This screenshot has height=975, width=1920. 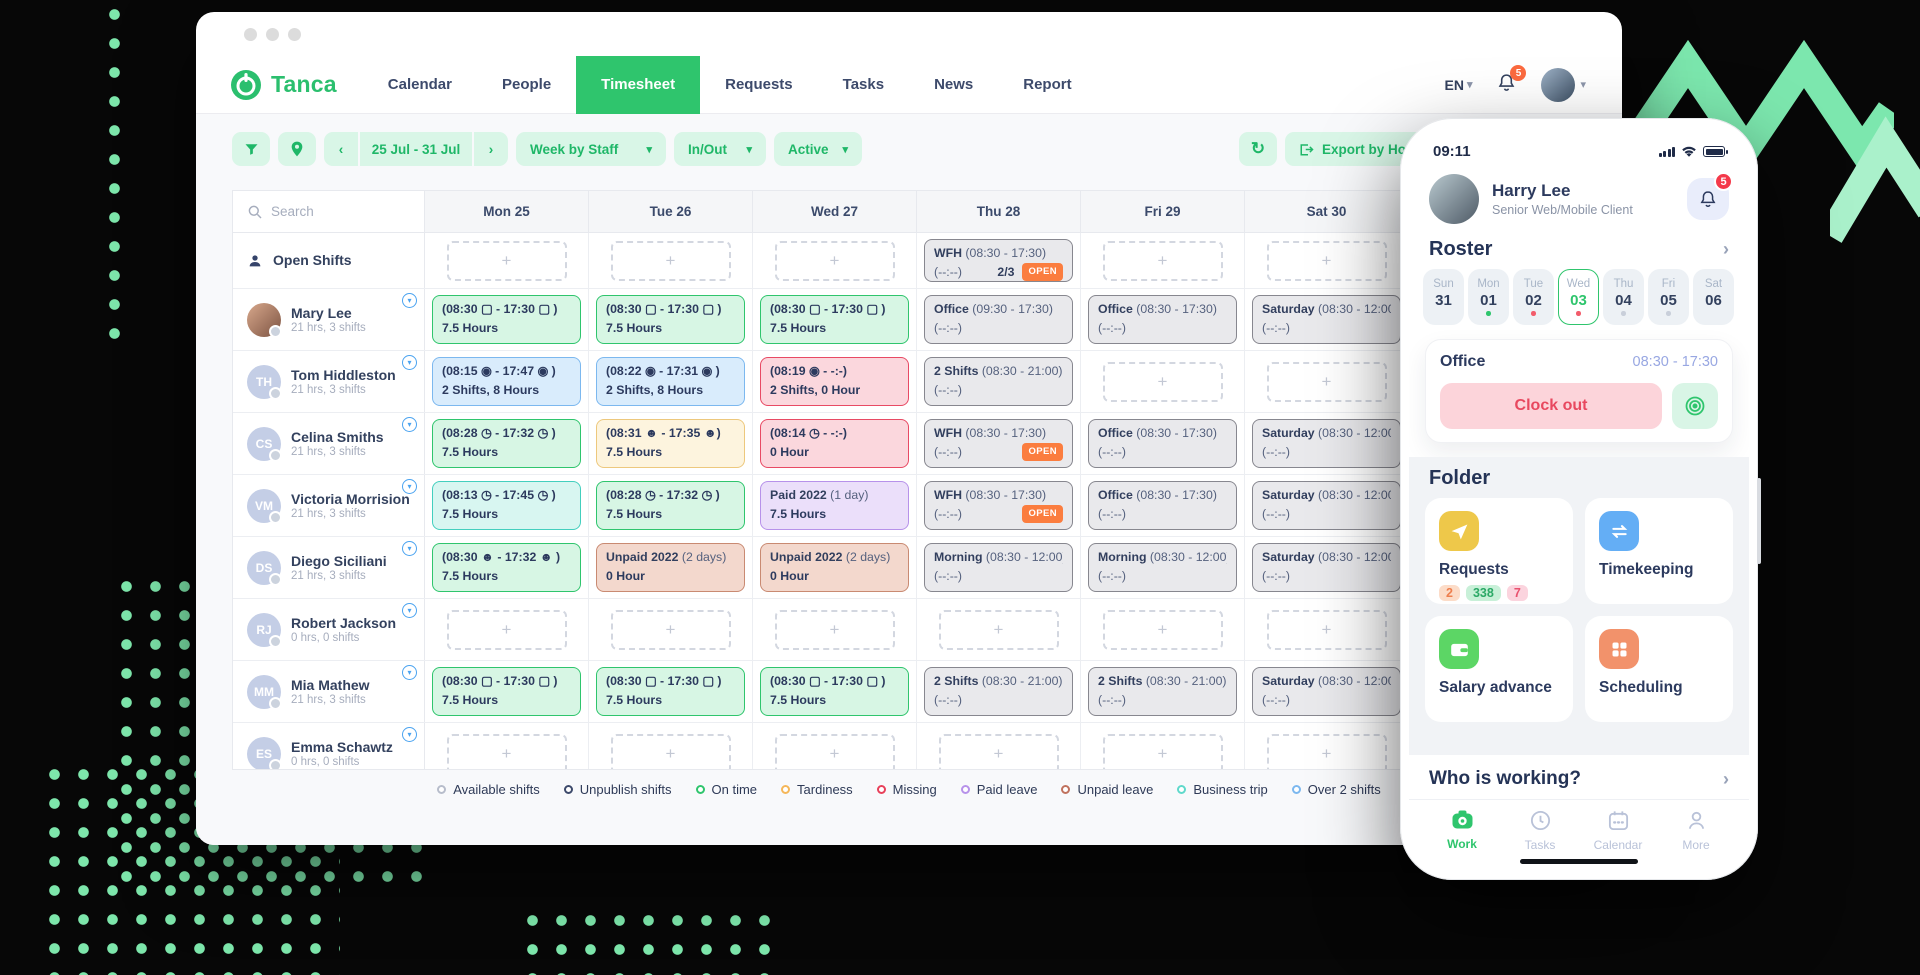 What do you see at coordinates (670, 381) in the screenshot?
I see `shift-card: (08:22 ◉ - 17:31 ◉ ) 2 Shifts, 8 Hours` at bounding box center [670, 381].